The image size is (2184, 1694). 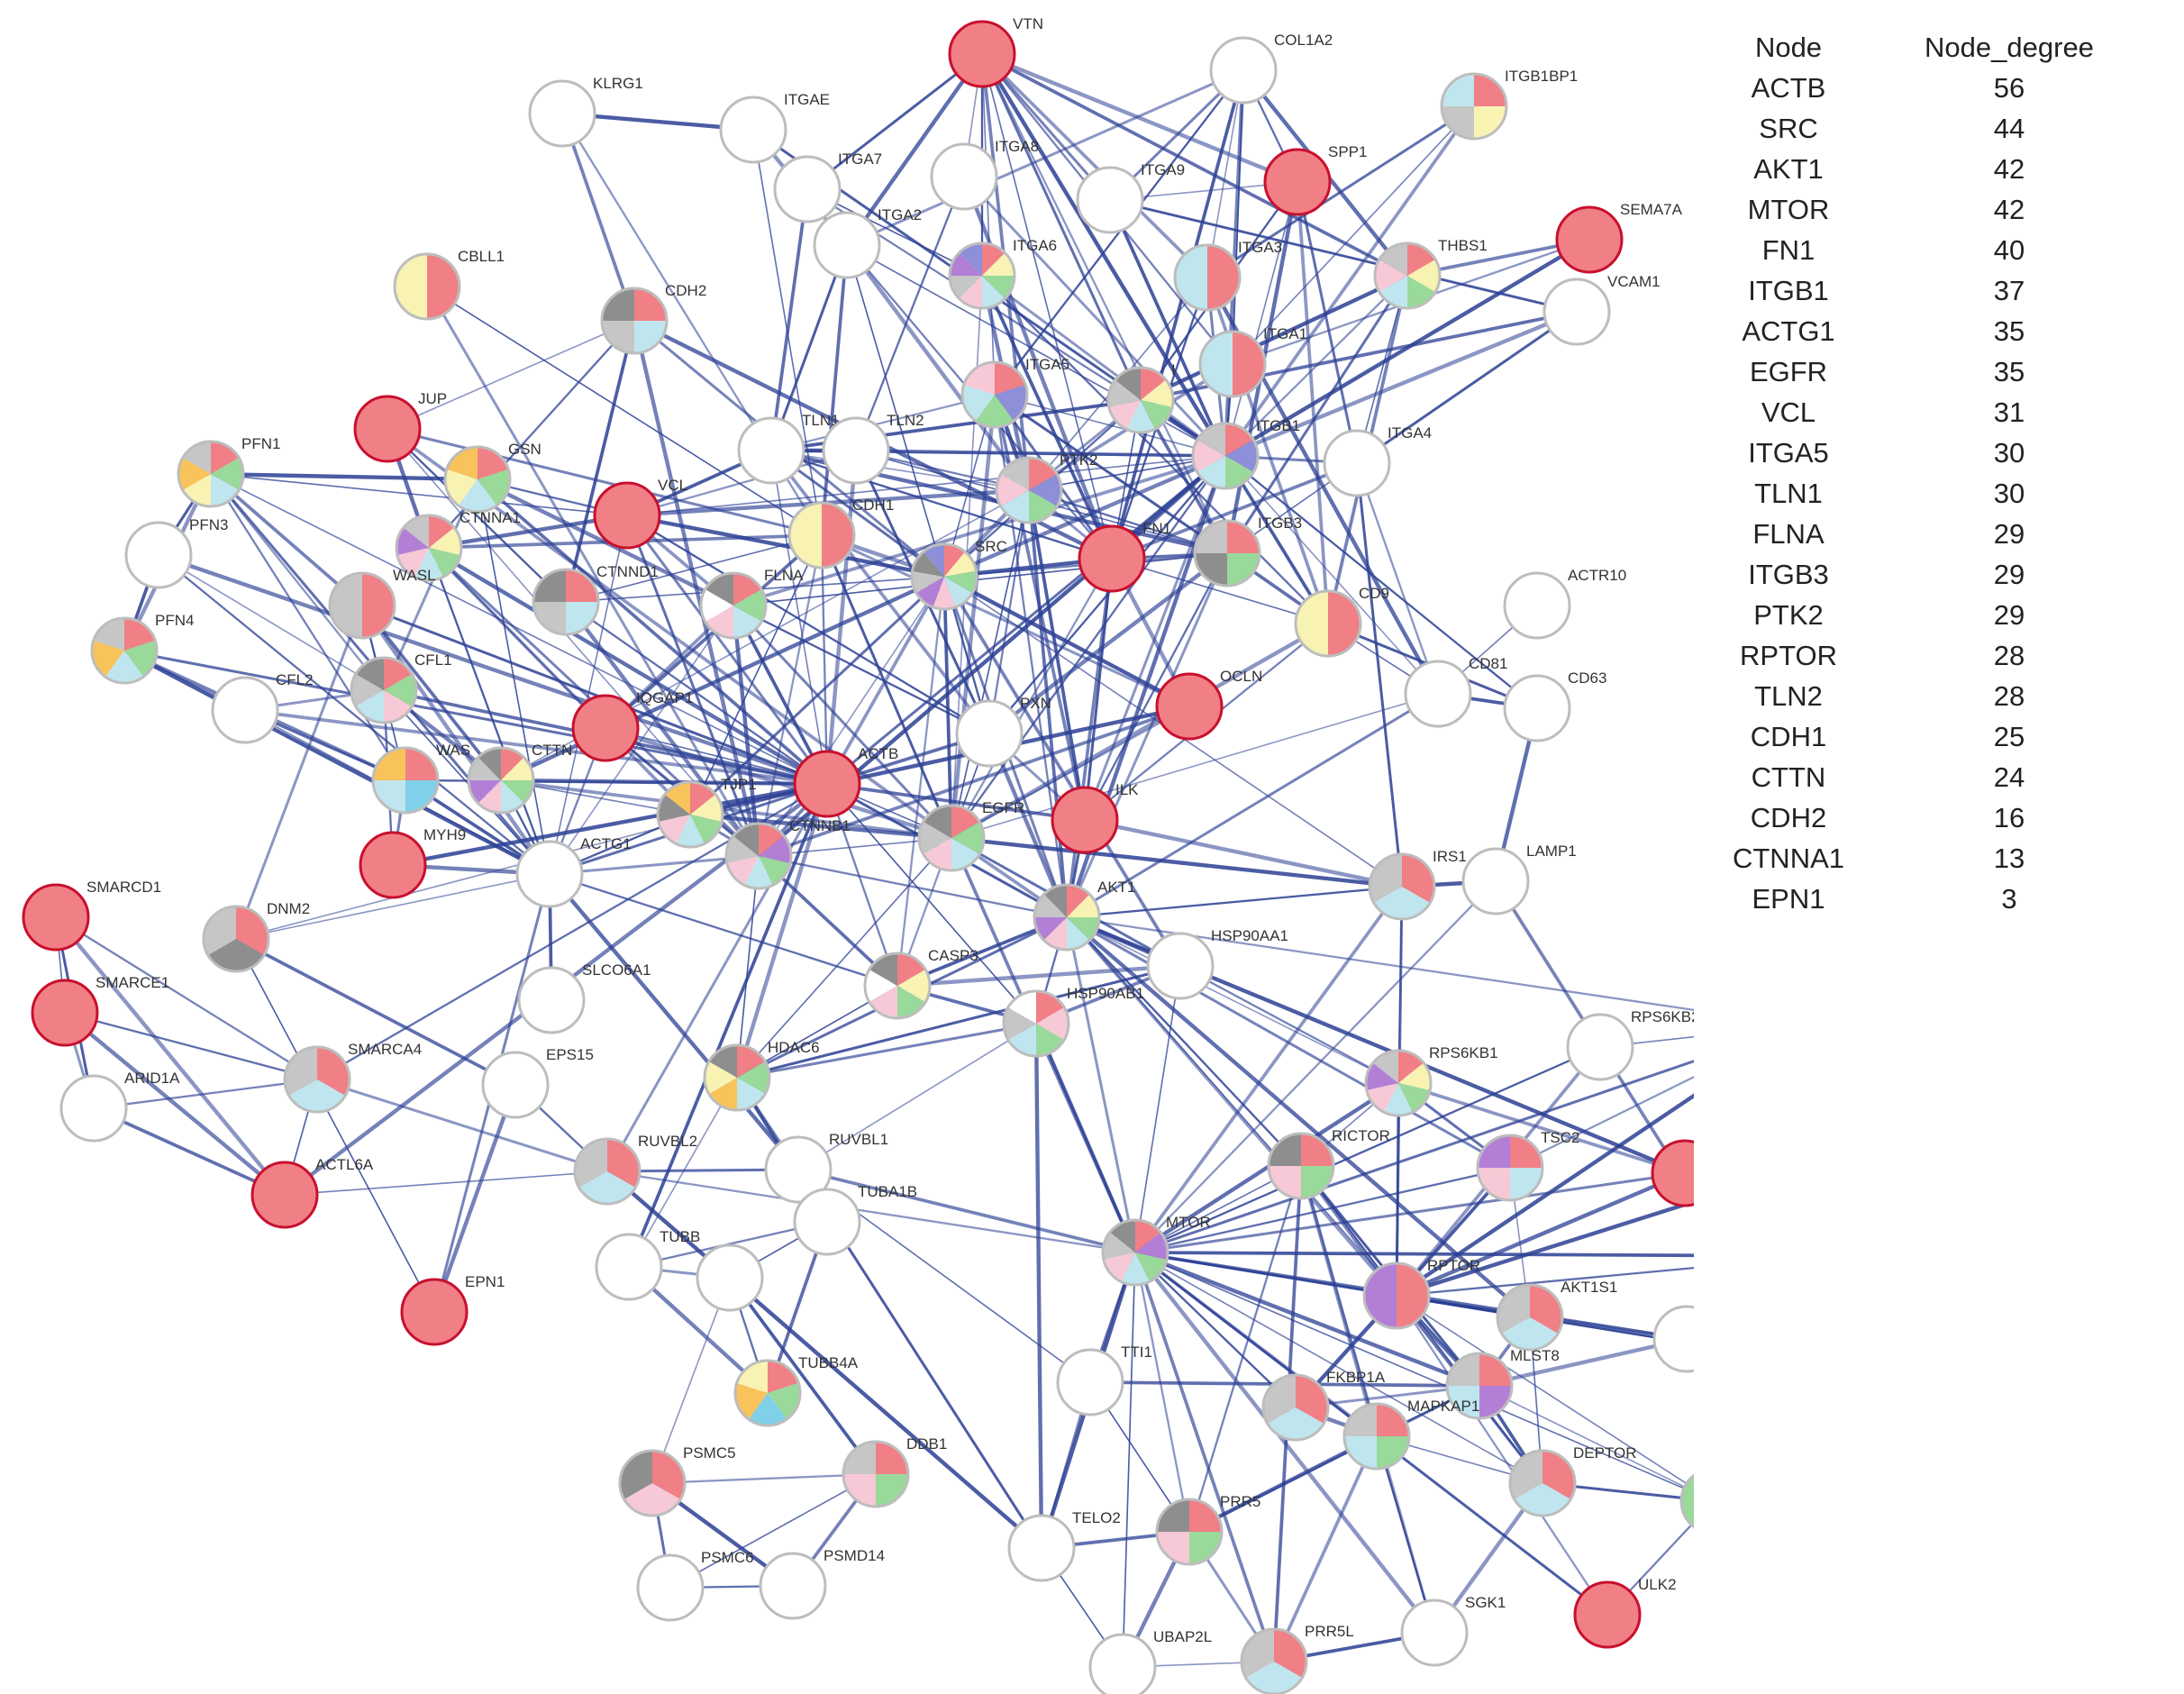 What do you see at coordinates (1130, 197) in the screenshot?
I see `node-itga9: ITGA9` at bounding box center [1130, 197].